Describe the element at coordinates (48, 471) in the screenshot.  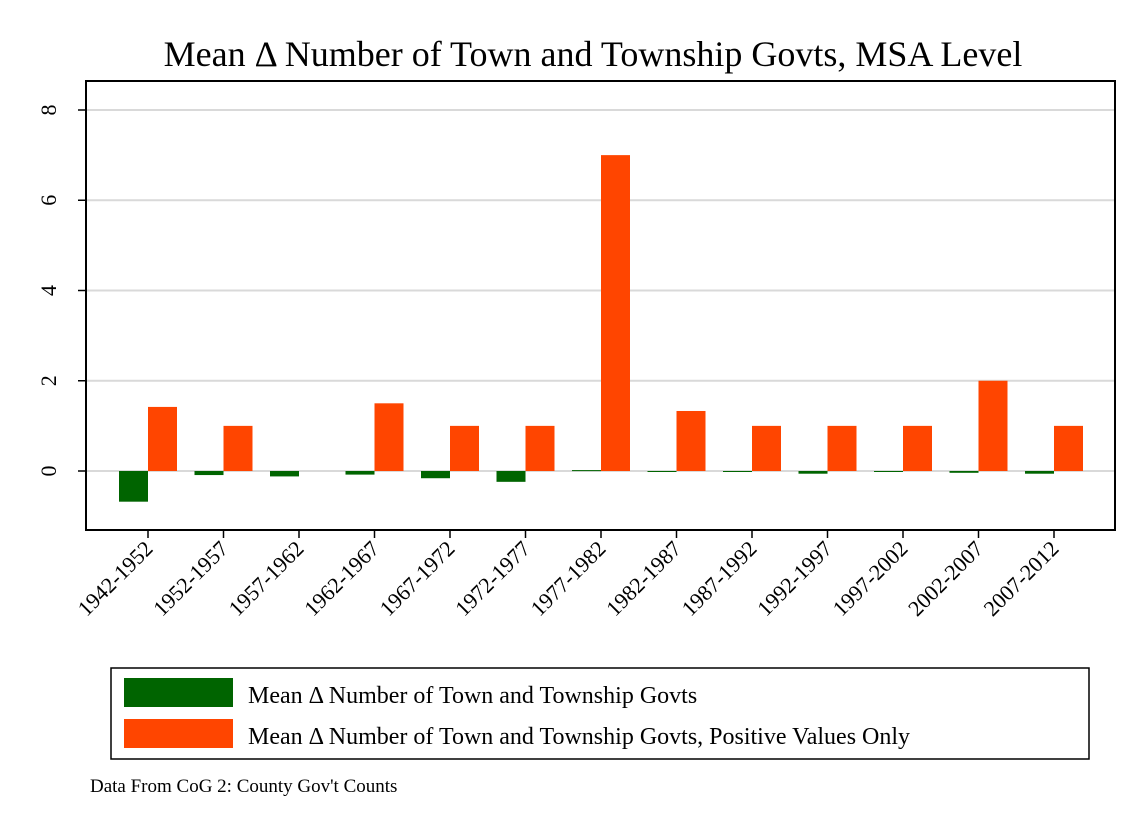
I see `y-tick-label: 0` at that location.